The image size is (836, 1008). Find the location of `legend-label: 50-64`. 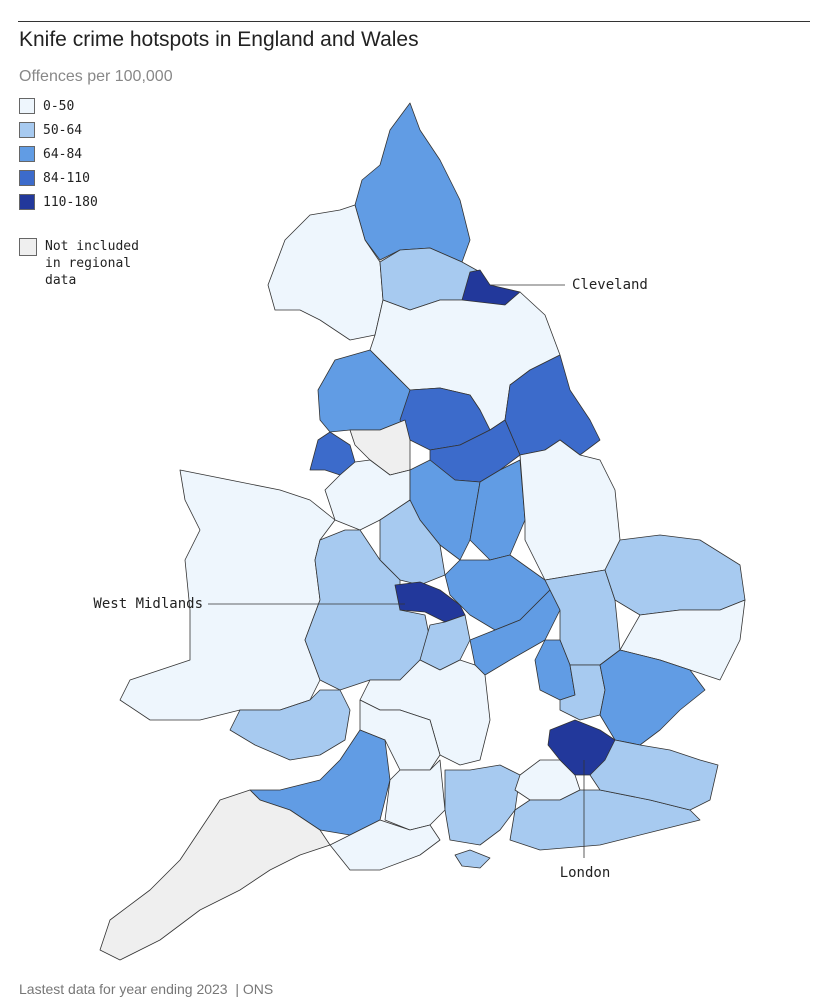

legend-label: 50-64 is located at coordinates (63, 130).